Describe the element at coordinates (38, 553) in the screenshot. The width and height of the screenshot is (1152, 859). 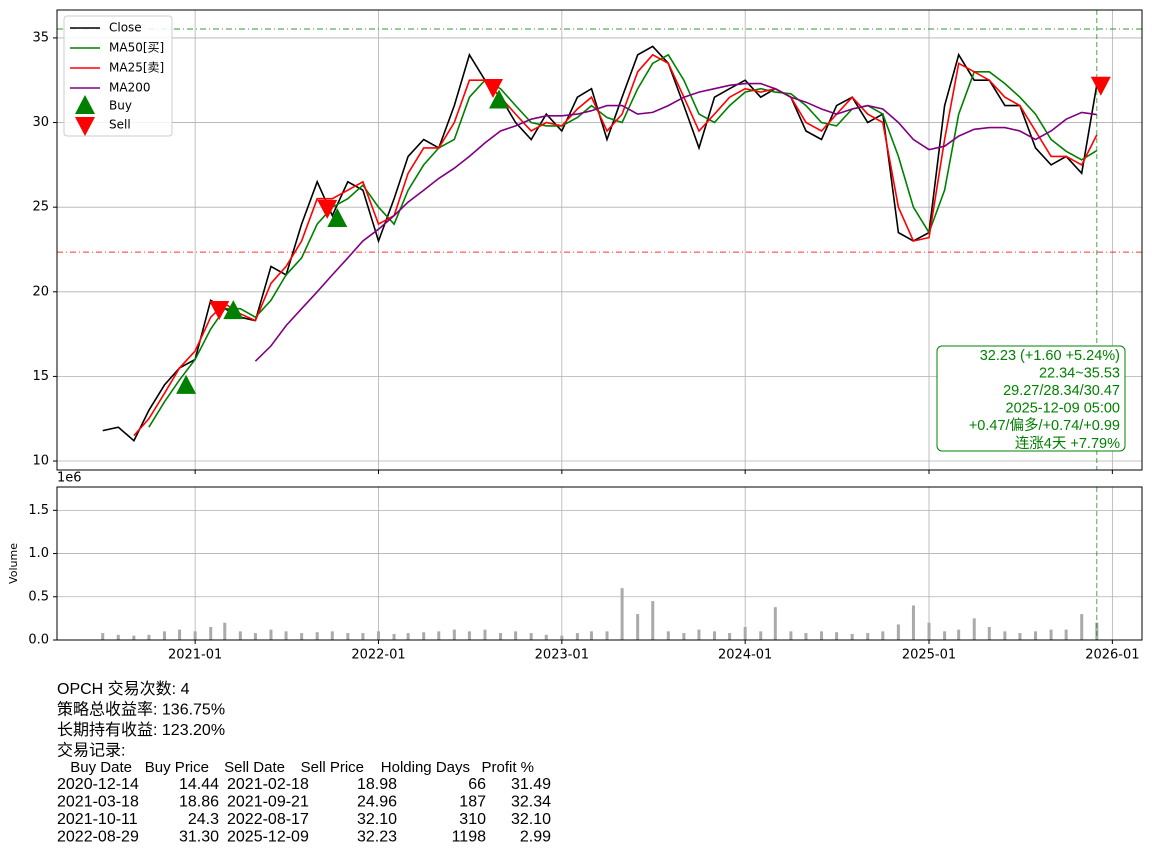
I see `y-tick-label: 1.0` at that location.